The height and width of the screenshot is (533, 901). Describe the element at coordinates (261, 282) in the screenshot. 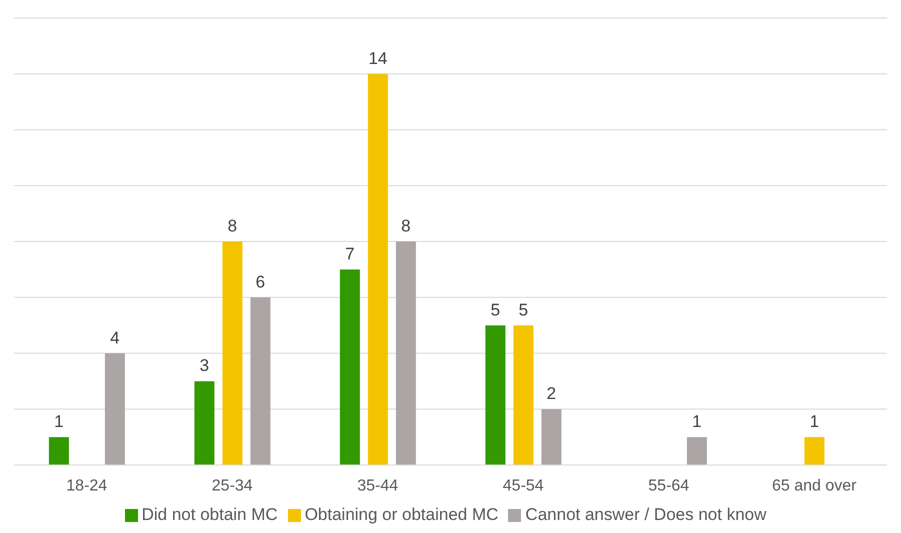

I see `data-label: 6` at that location.